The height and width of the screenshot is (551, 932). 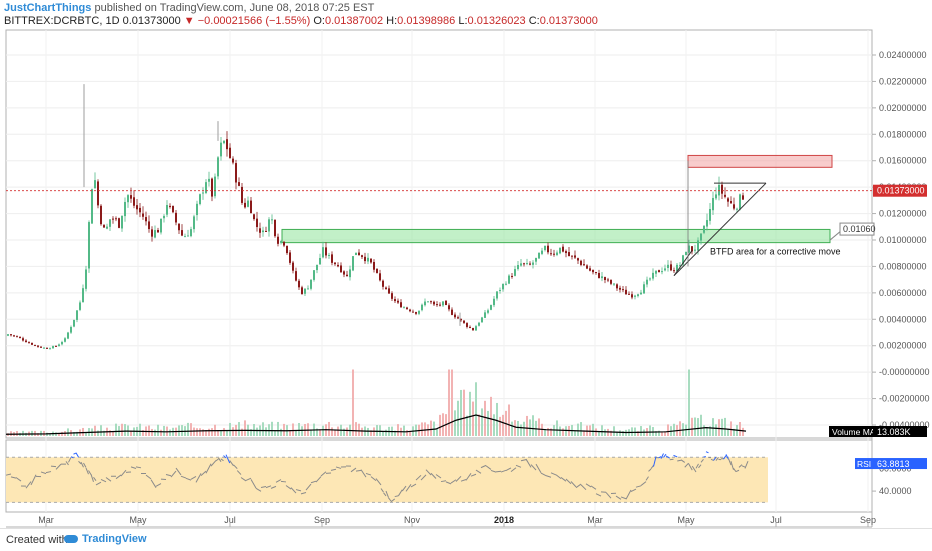 What do you see at coordinates (426, 21) in the screenshot?
I see `high-value: 0.01398986` at bounding box center [426, 21].